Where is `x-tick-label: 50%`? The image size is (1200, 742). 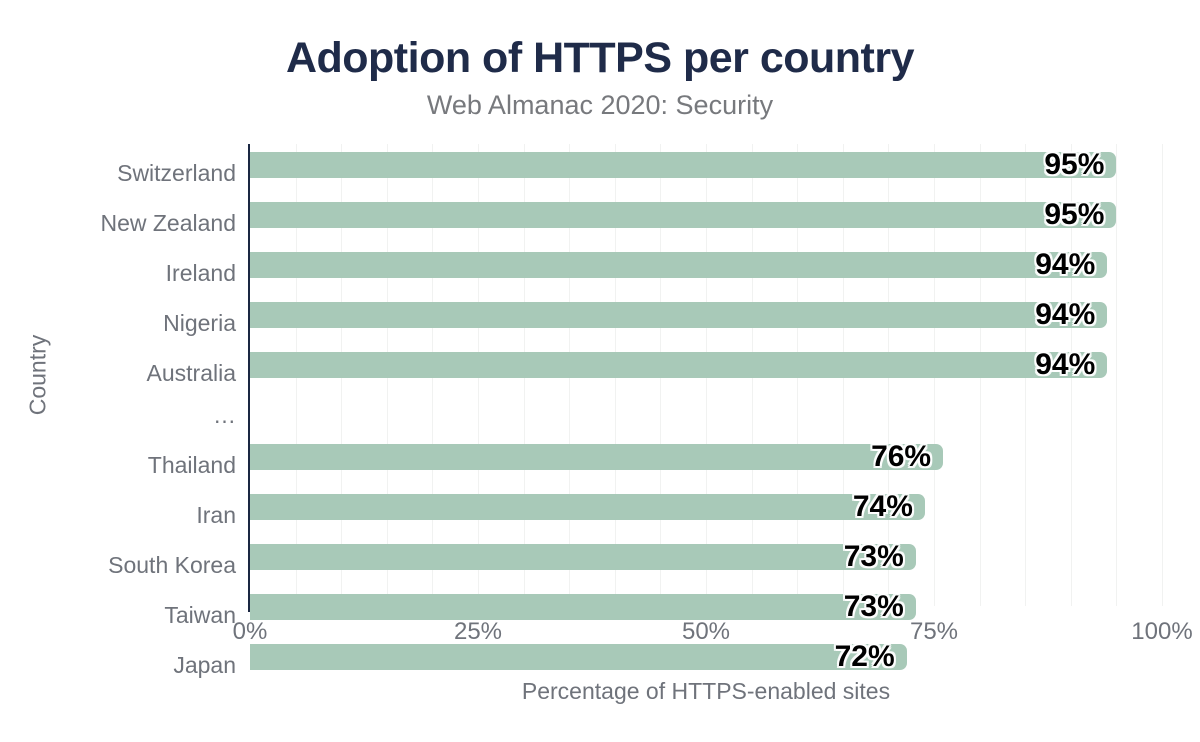
x-tick-label: 50% is located at coordinates (706, 631).